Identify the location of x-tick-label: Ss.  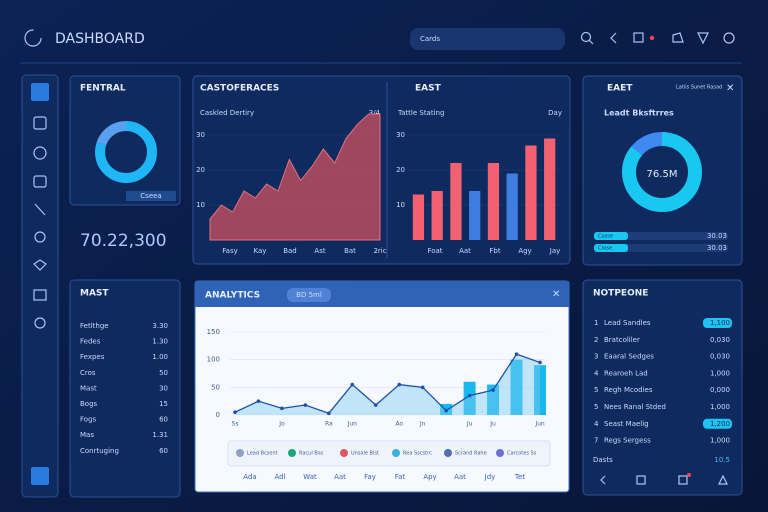
(235, 424).